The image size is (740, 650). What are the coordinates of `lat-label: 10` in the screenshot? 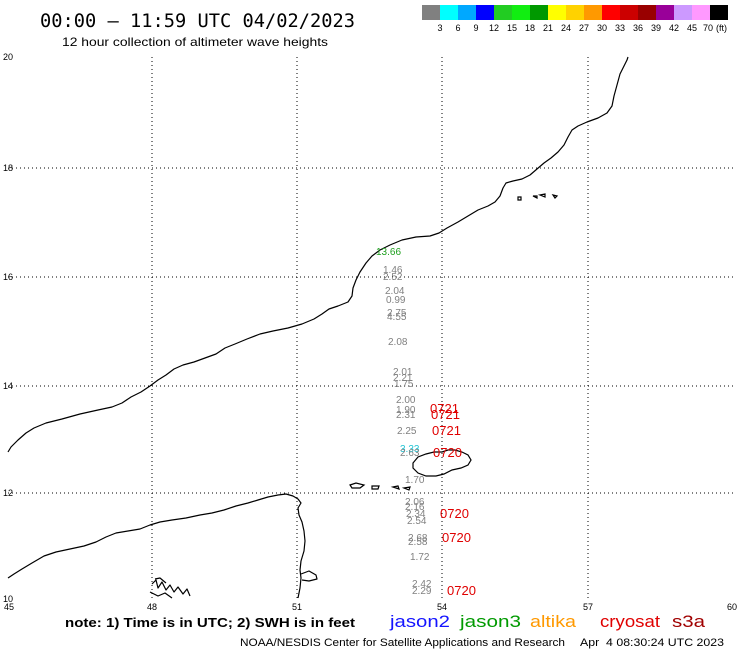 It's located at (8, 599).